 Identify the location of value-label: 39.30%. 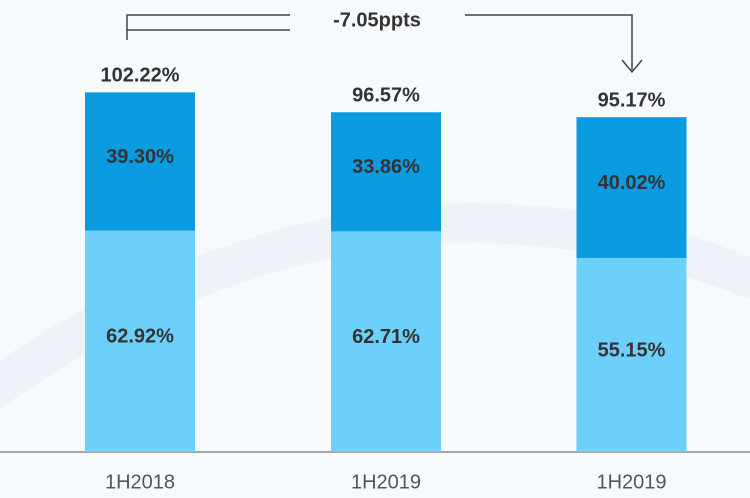
(140, 157).